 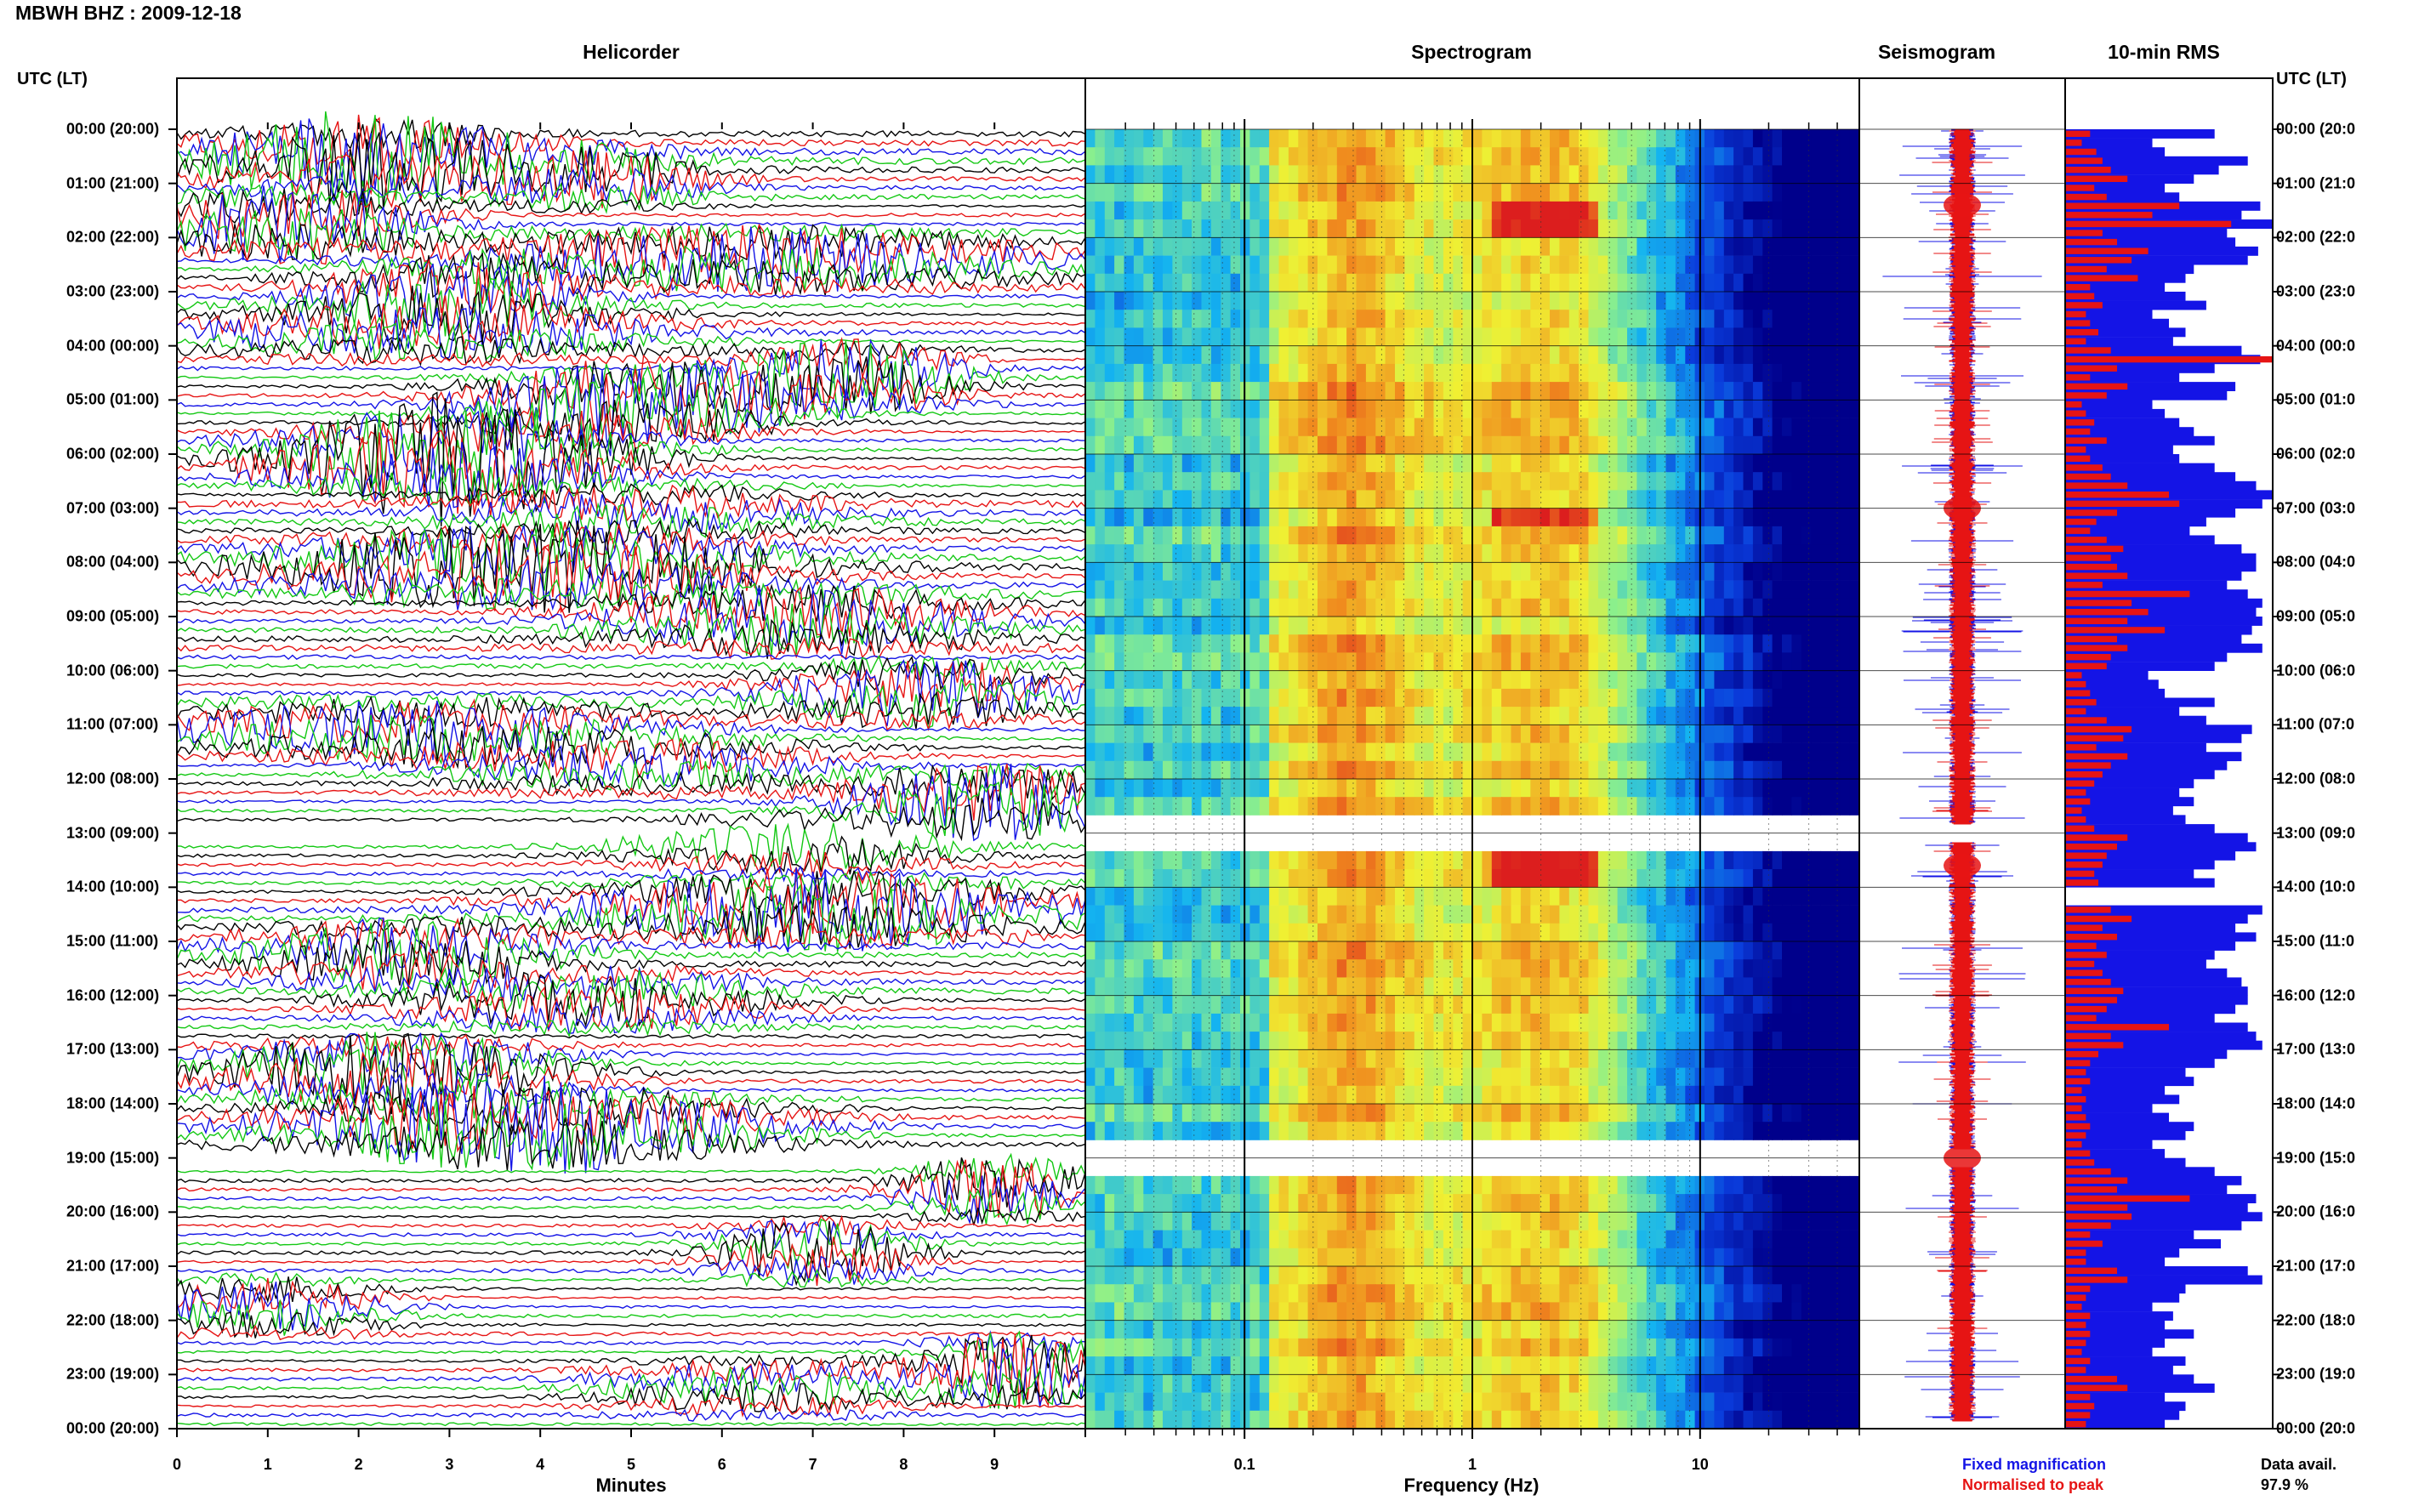 What do you see at coordinates (2315, 941) in the screenshot?
I see `hour-label-right: 15:00 (11:0` at bounding box center [2315, 941].